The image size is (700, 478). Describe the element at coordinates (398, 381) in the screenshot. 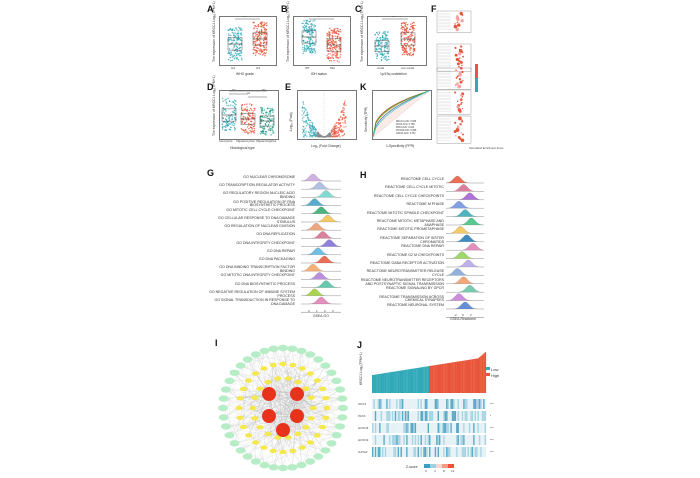

I see `panel-j-expression-bar` at that location.